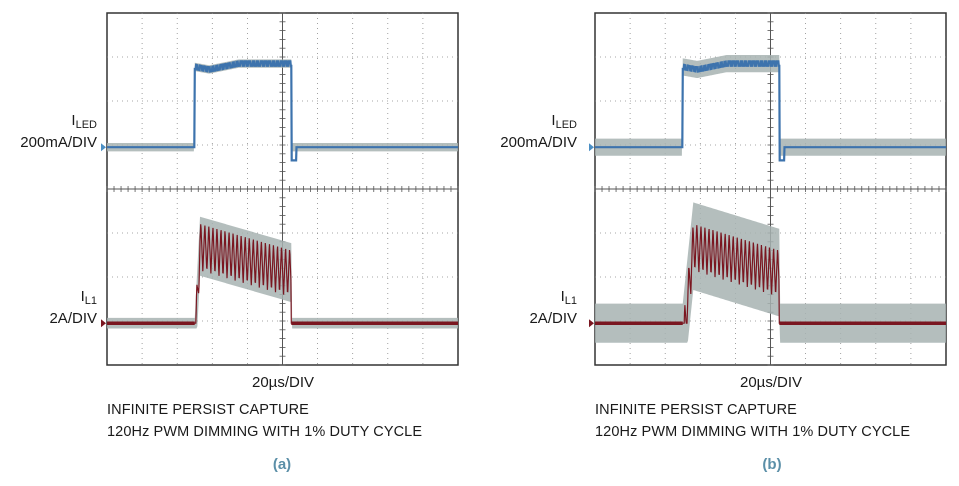 This screenshot has width=959, height=486. Describe the element at coordinates (282, 464) in the screenshot. I see `panel-tag: (a)` at that location.